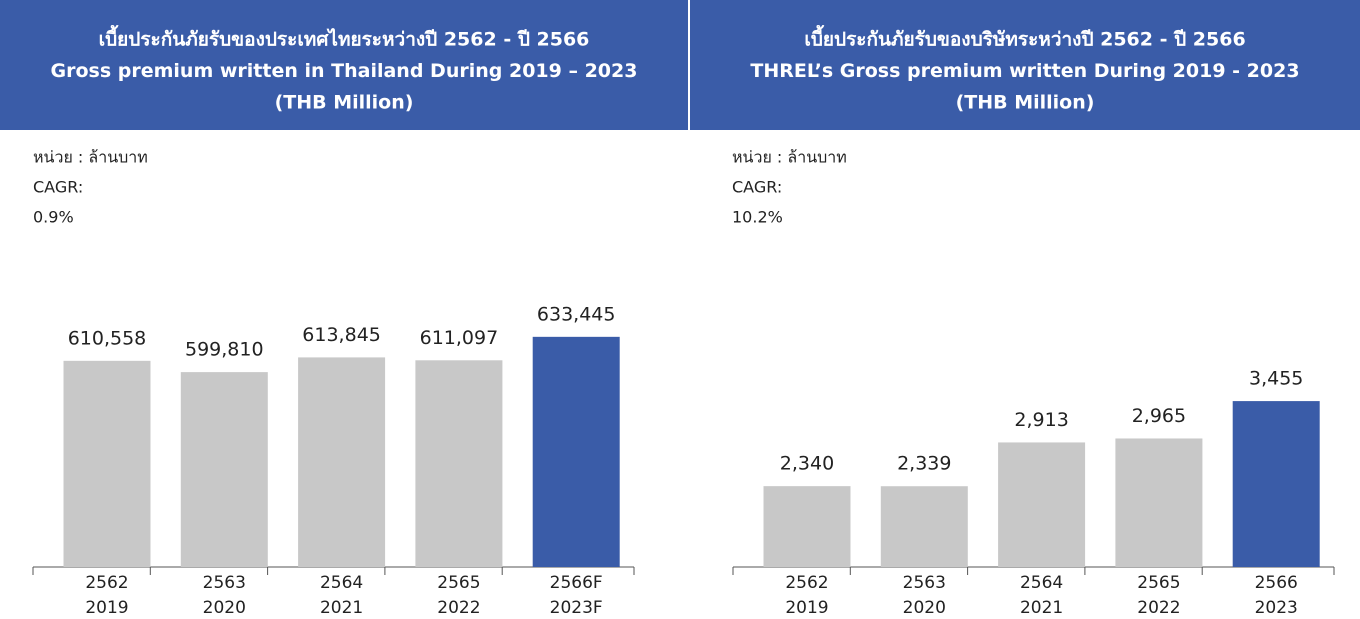 The width and height of the screenshot is (1360, 619). What do you see at coordinates (924, 464) in the screenshot?
I see `value-label: 2,339` at bounding box center [924, 464].